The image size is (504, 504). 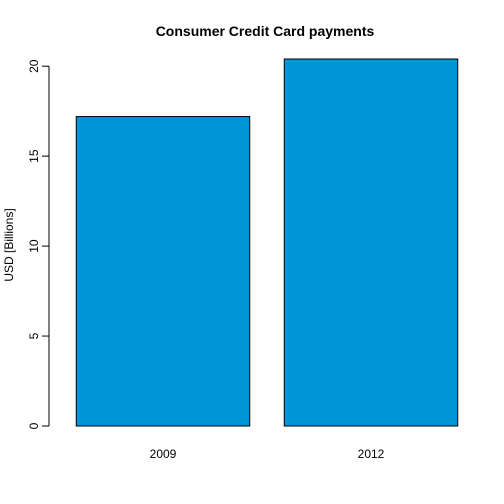 I want to click on y-tick-label: 15, so click(x=34, y=156).